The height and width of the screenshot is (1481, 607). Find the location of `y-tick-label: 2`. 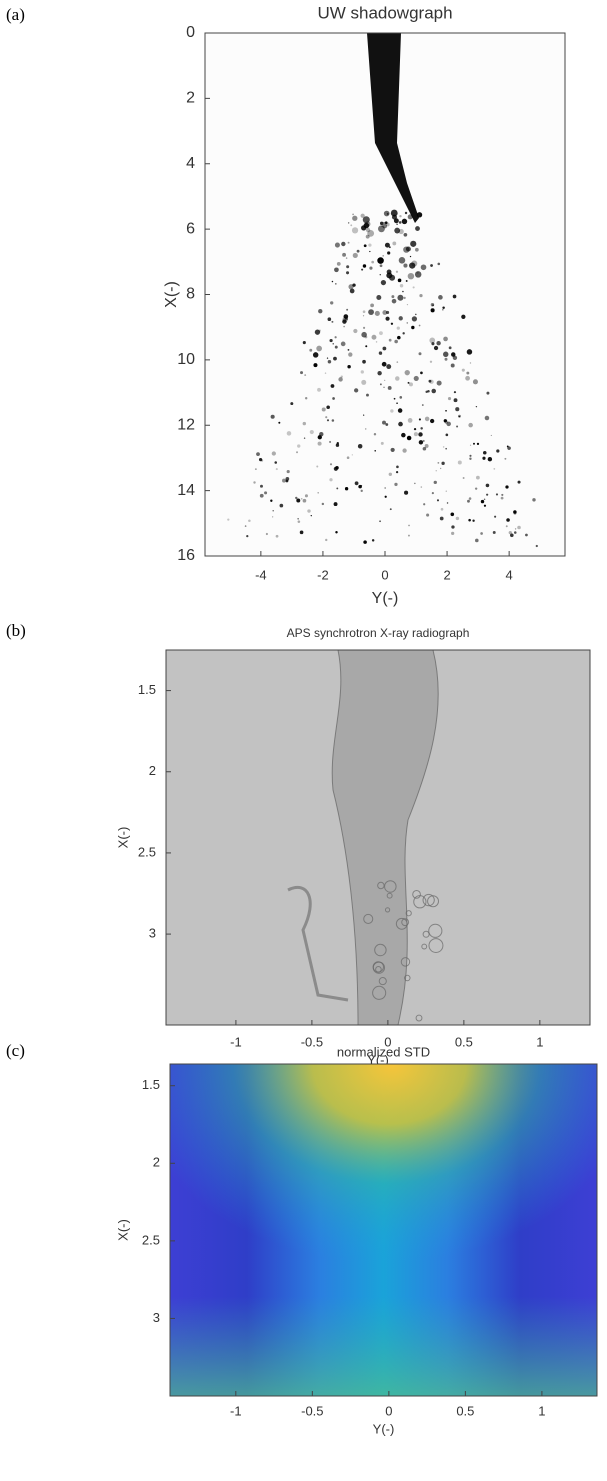

y-tick-label: 2 is located at coordinates (156, 1162).